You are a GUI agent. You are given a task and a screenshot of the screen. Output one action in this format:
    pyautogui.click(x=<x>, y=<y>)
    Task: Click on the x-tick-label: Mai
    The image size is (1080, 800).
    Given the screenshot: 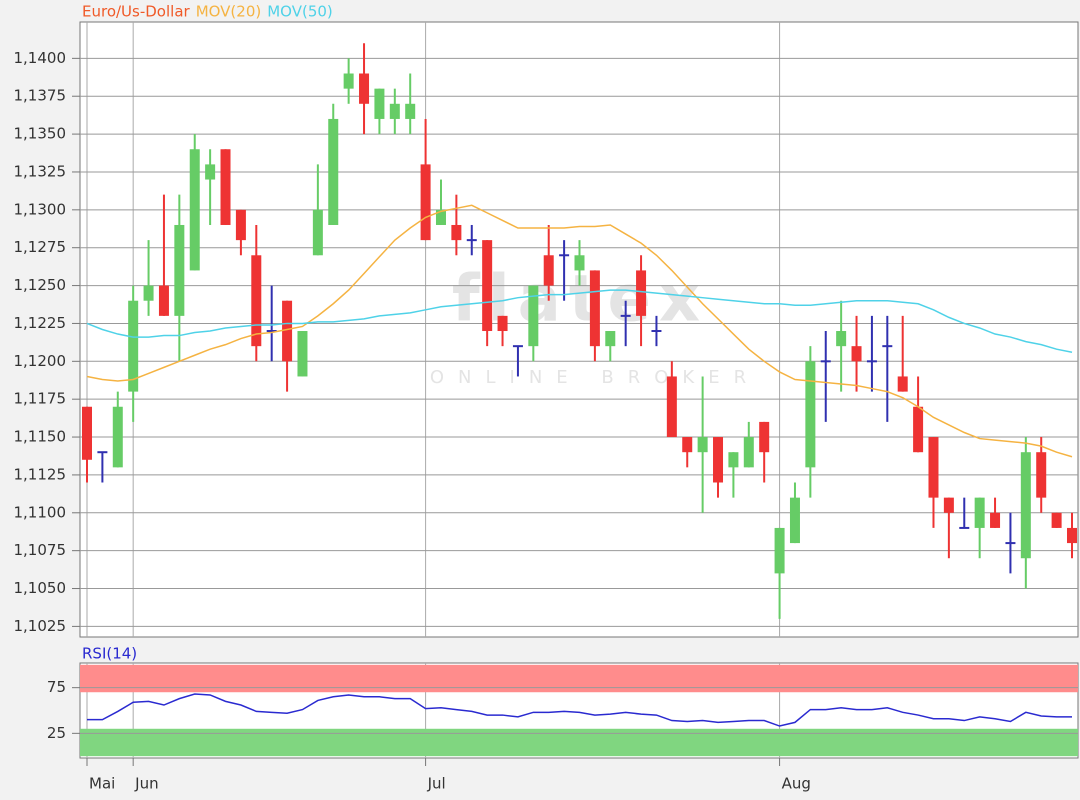 What is the action you would take?
    pyautogui.click(x=102, y=784)
    